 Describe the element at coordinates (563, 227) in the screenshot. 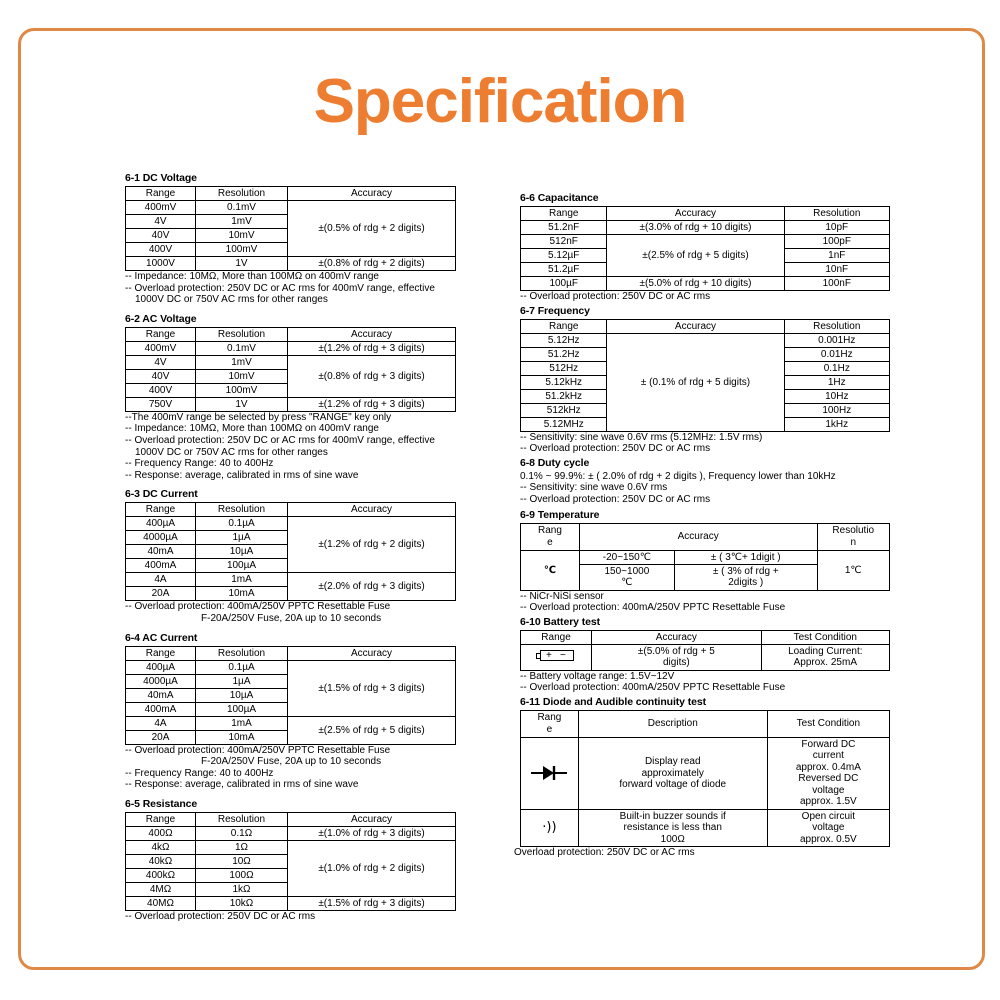

I see `cell-range: 51.2nF` at that location.